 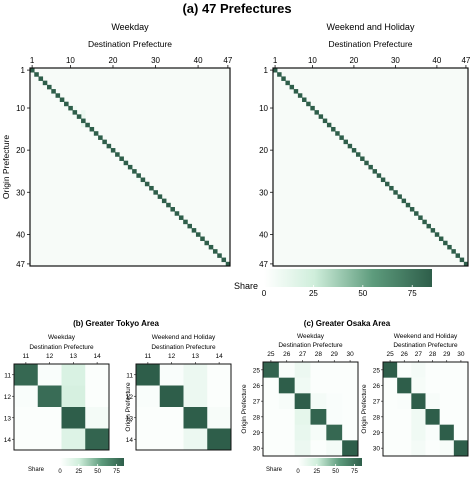 I want to click on legend-b-colorbar, so click(x=92, y=462).